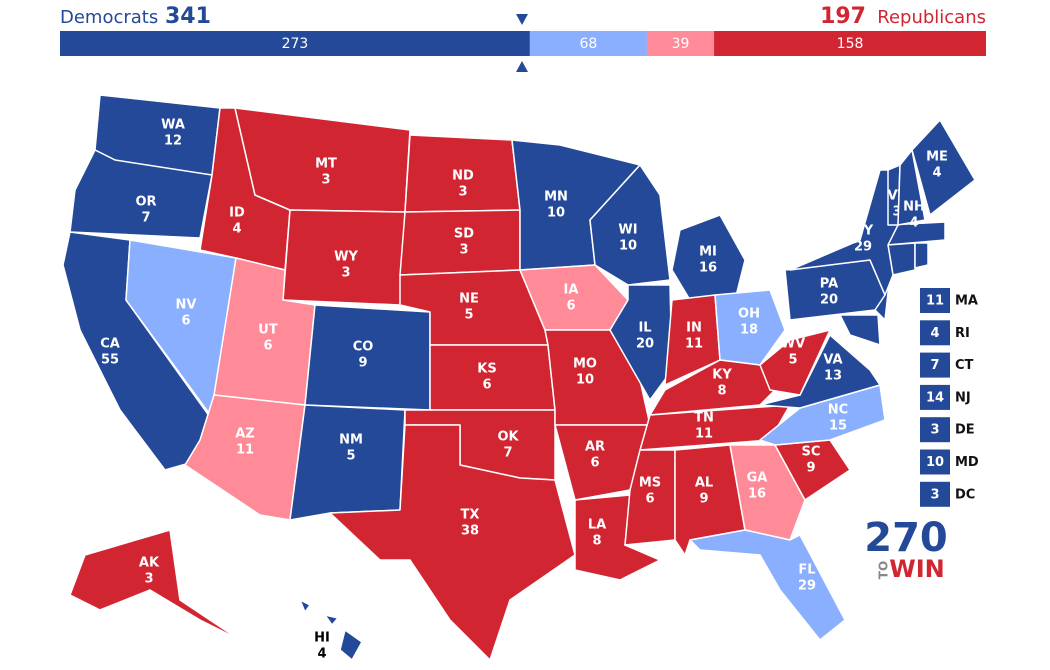  I want to click on state-abbr: NV, so click(186, 305).